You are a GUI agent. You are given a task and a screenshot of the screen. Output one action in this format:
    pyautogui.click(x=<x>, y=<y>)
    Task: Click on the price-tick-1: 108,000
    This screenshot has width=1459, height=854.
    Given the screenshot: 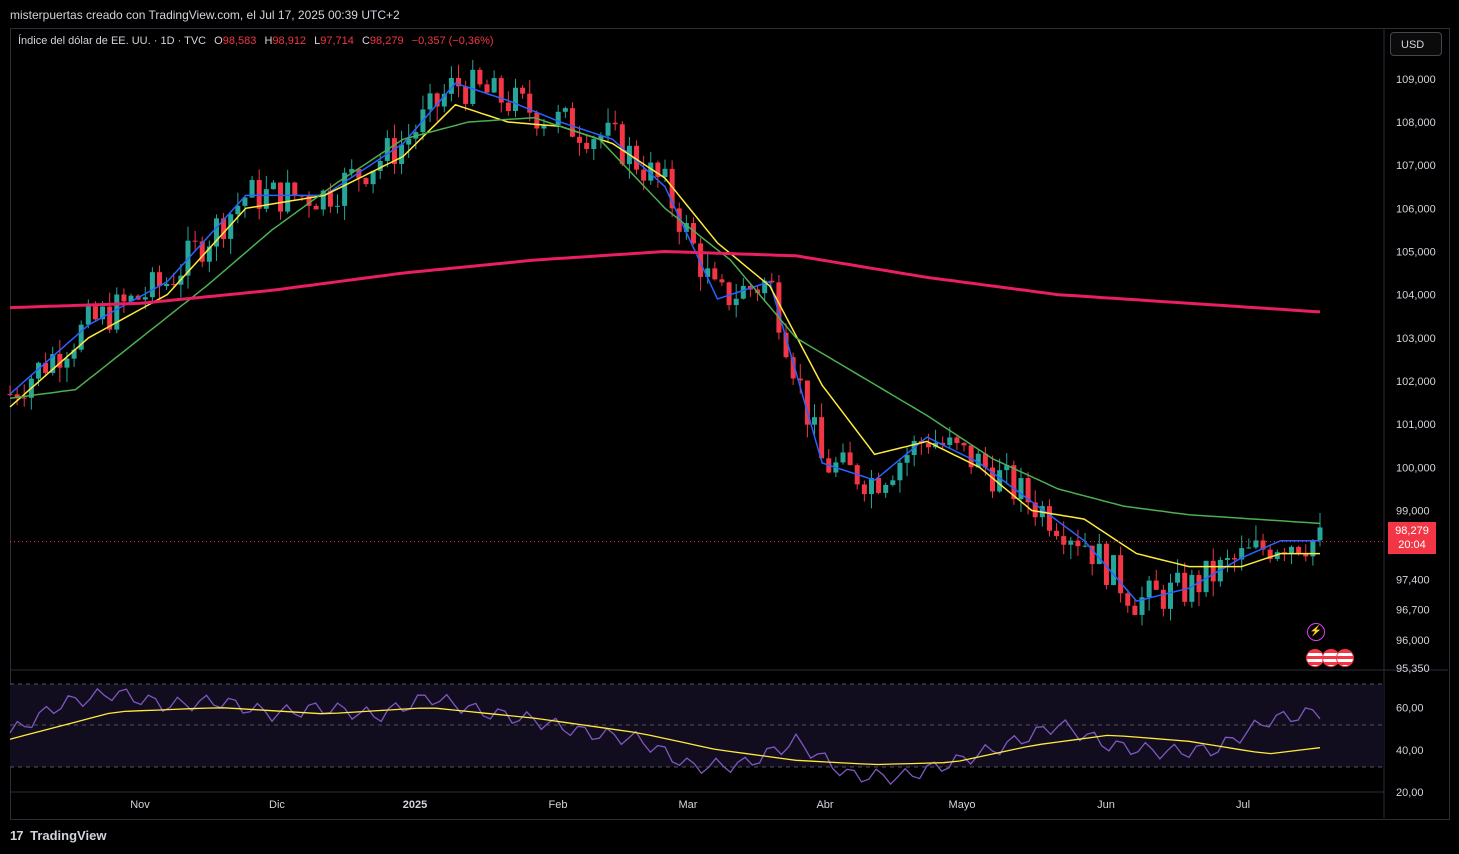 What is the action you would take?
    pyautogui.click(x=1416, y=123)
    